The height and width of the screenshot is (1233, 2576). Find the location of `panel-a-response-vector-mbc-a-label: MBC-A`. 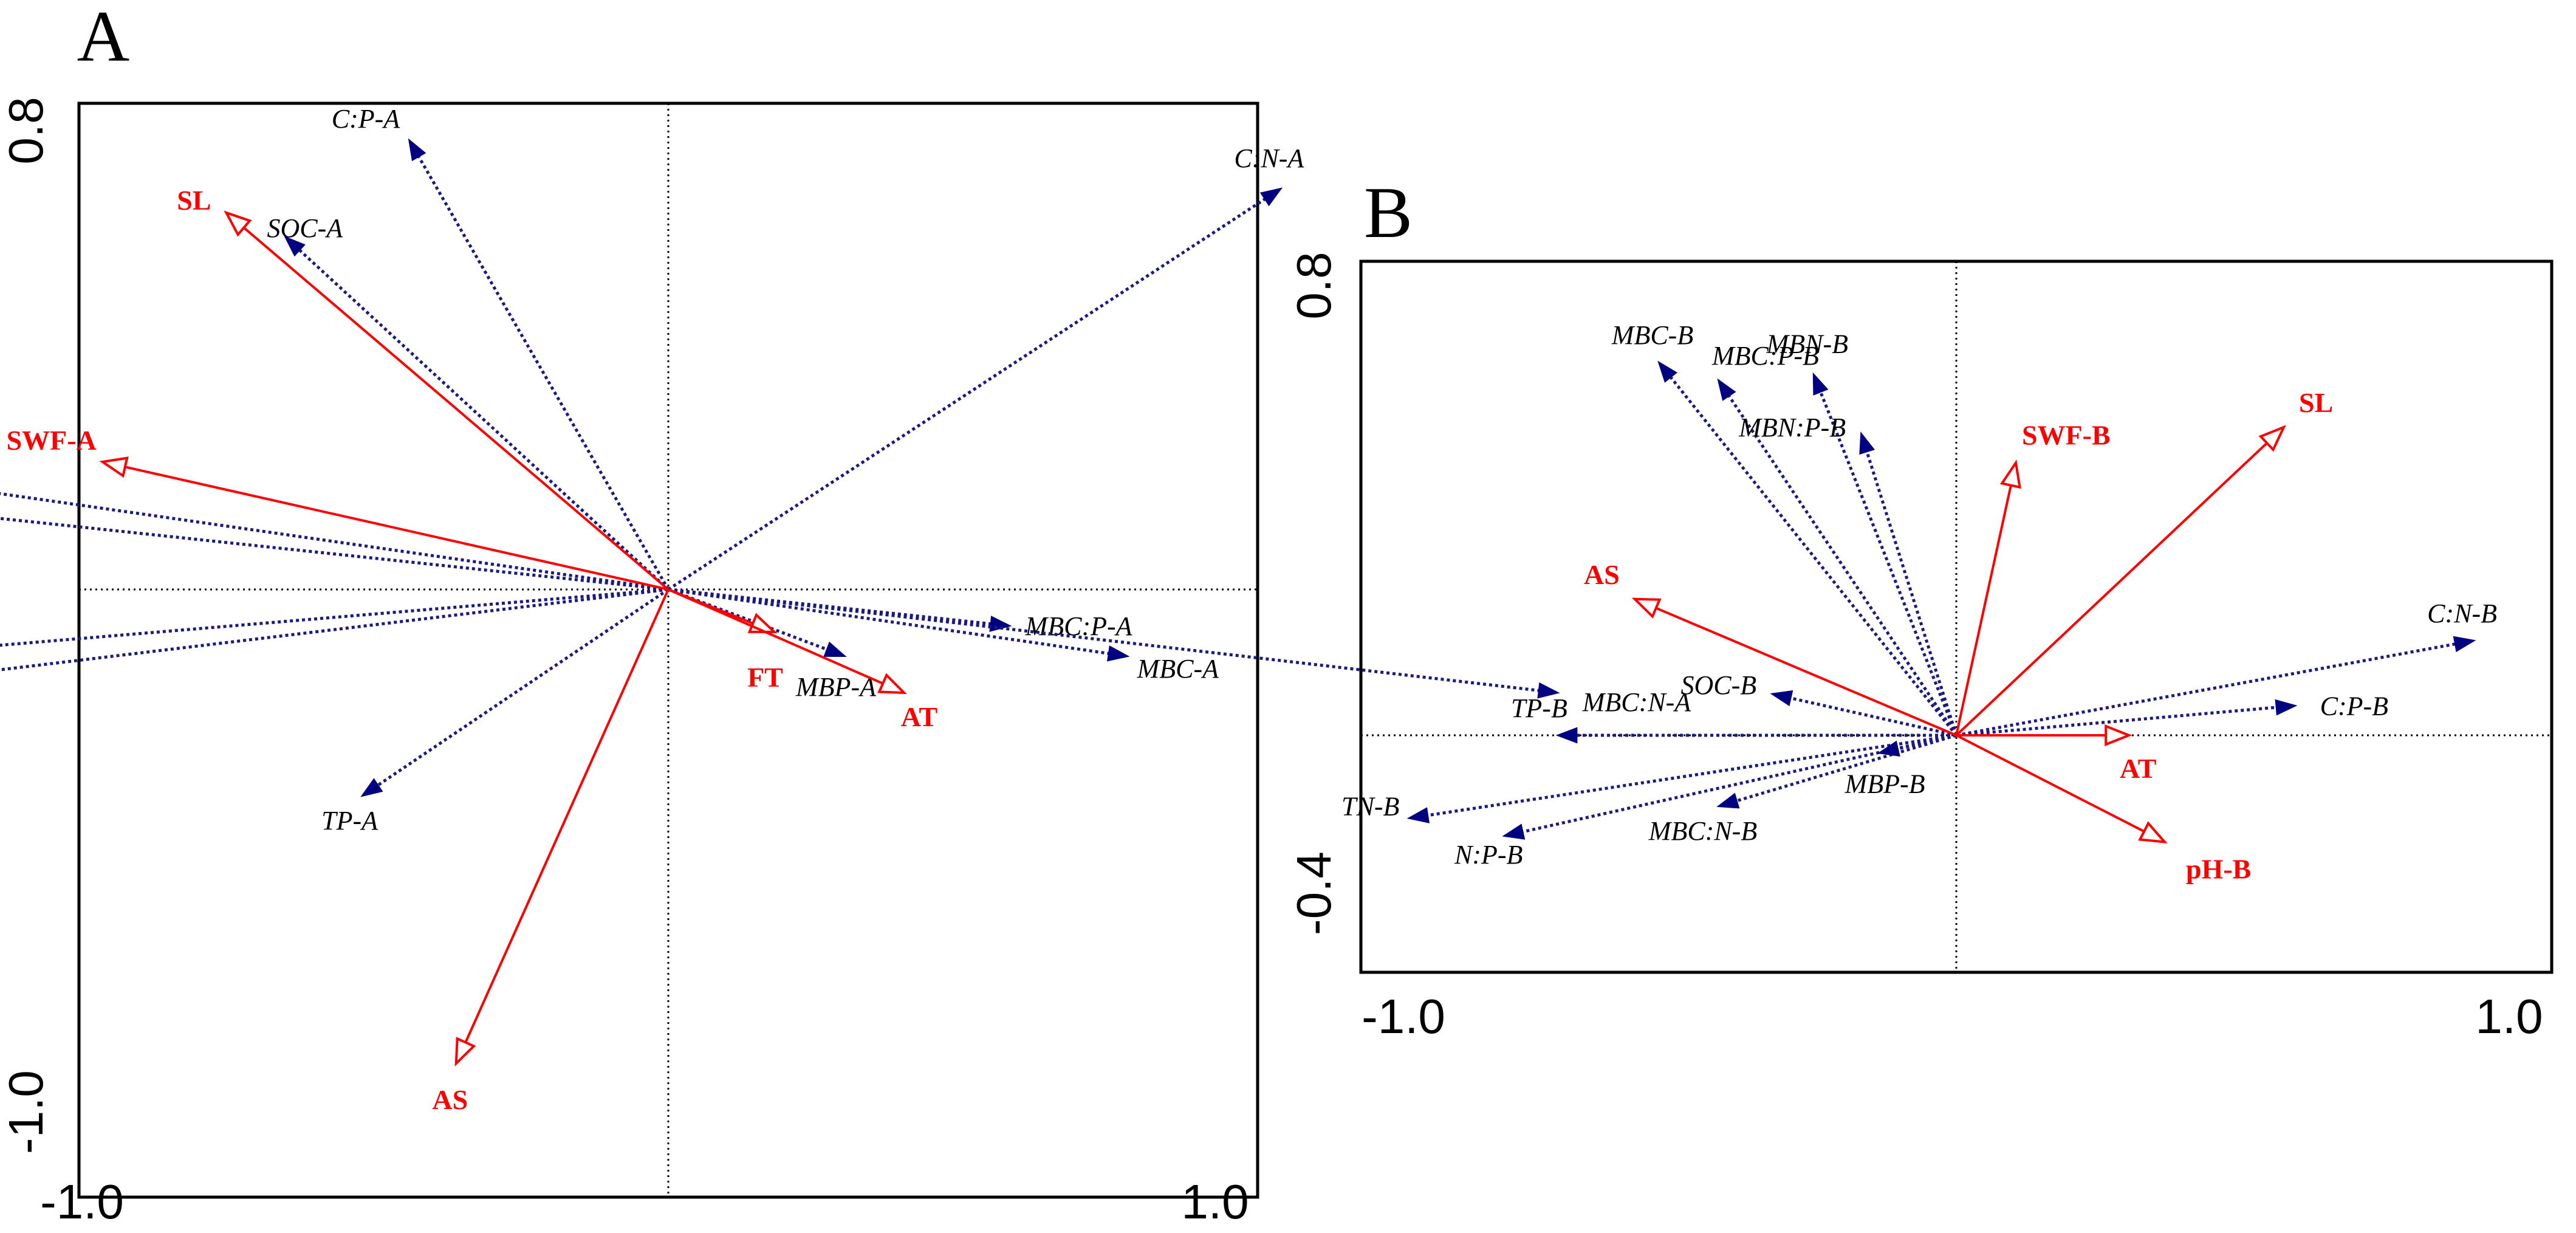

panel-a-response-vector-mbc-a-label: MBC-A is located at coordinates (1178, 669).